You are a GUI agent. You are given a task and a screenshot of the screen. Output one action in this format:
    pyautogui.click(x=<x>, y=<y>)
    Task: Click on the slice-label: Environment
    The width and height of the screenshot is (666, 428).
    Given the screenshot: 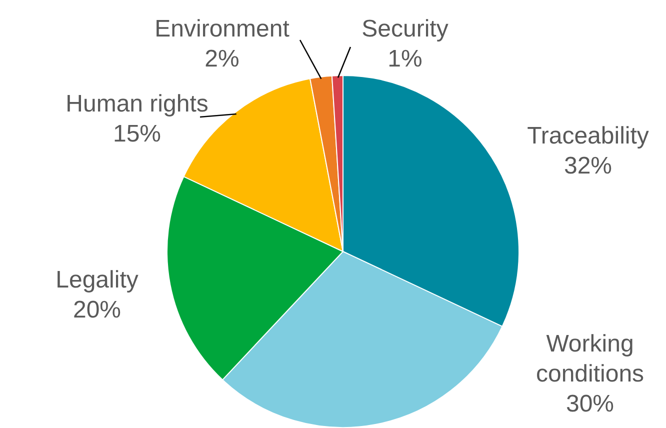 What is the action you would take?
    pyautogui.click(x=222, y=29)
    